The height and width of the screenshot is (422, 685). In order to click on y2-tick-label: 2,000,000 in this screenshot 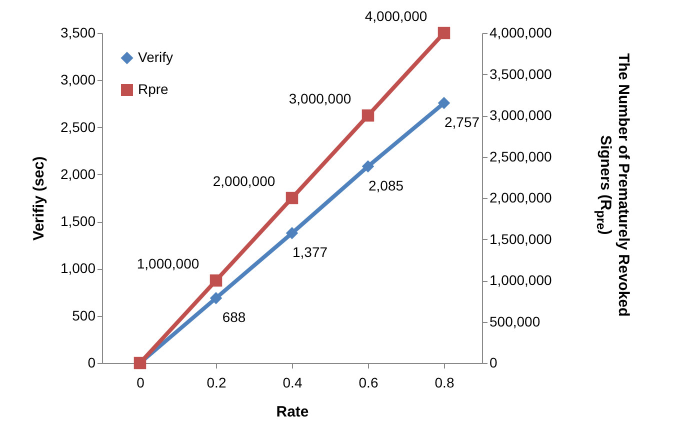, I will do `click(521, 198)`.